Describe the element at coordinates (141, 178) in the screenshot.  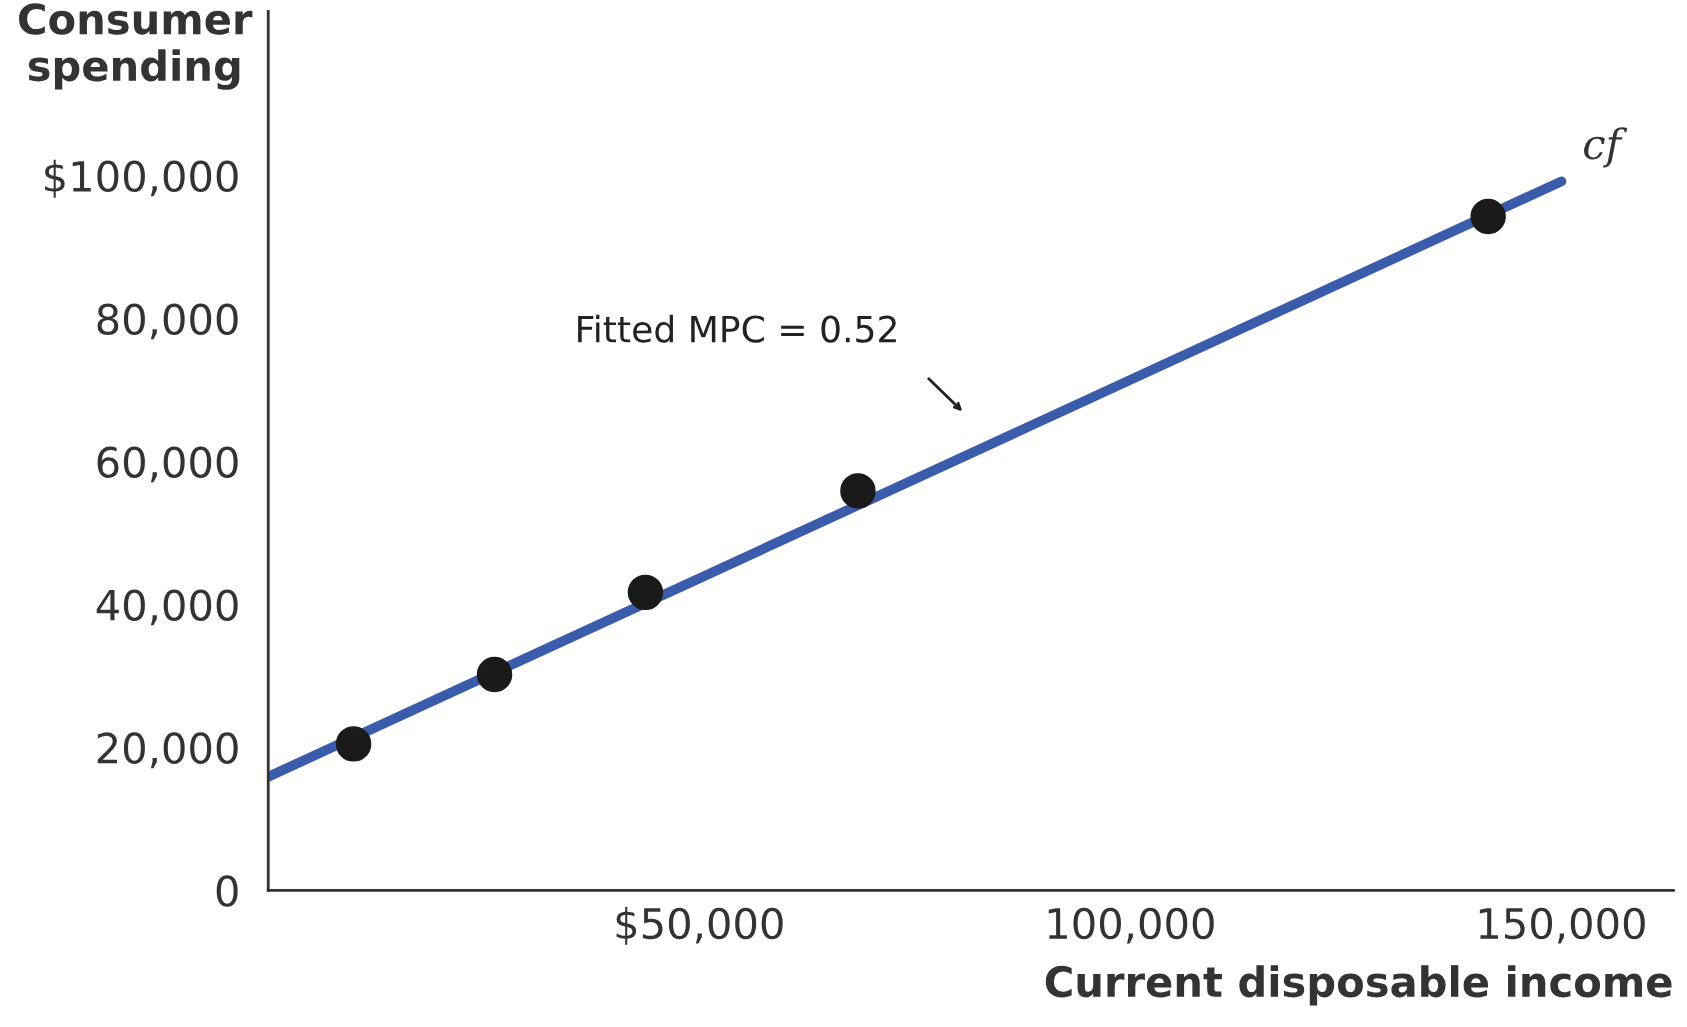
I see `y-tick-label: $100,000` at that location.